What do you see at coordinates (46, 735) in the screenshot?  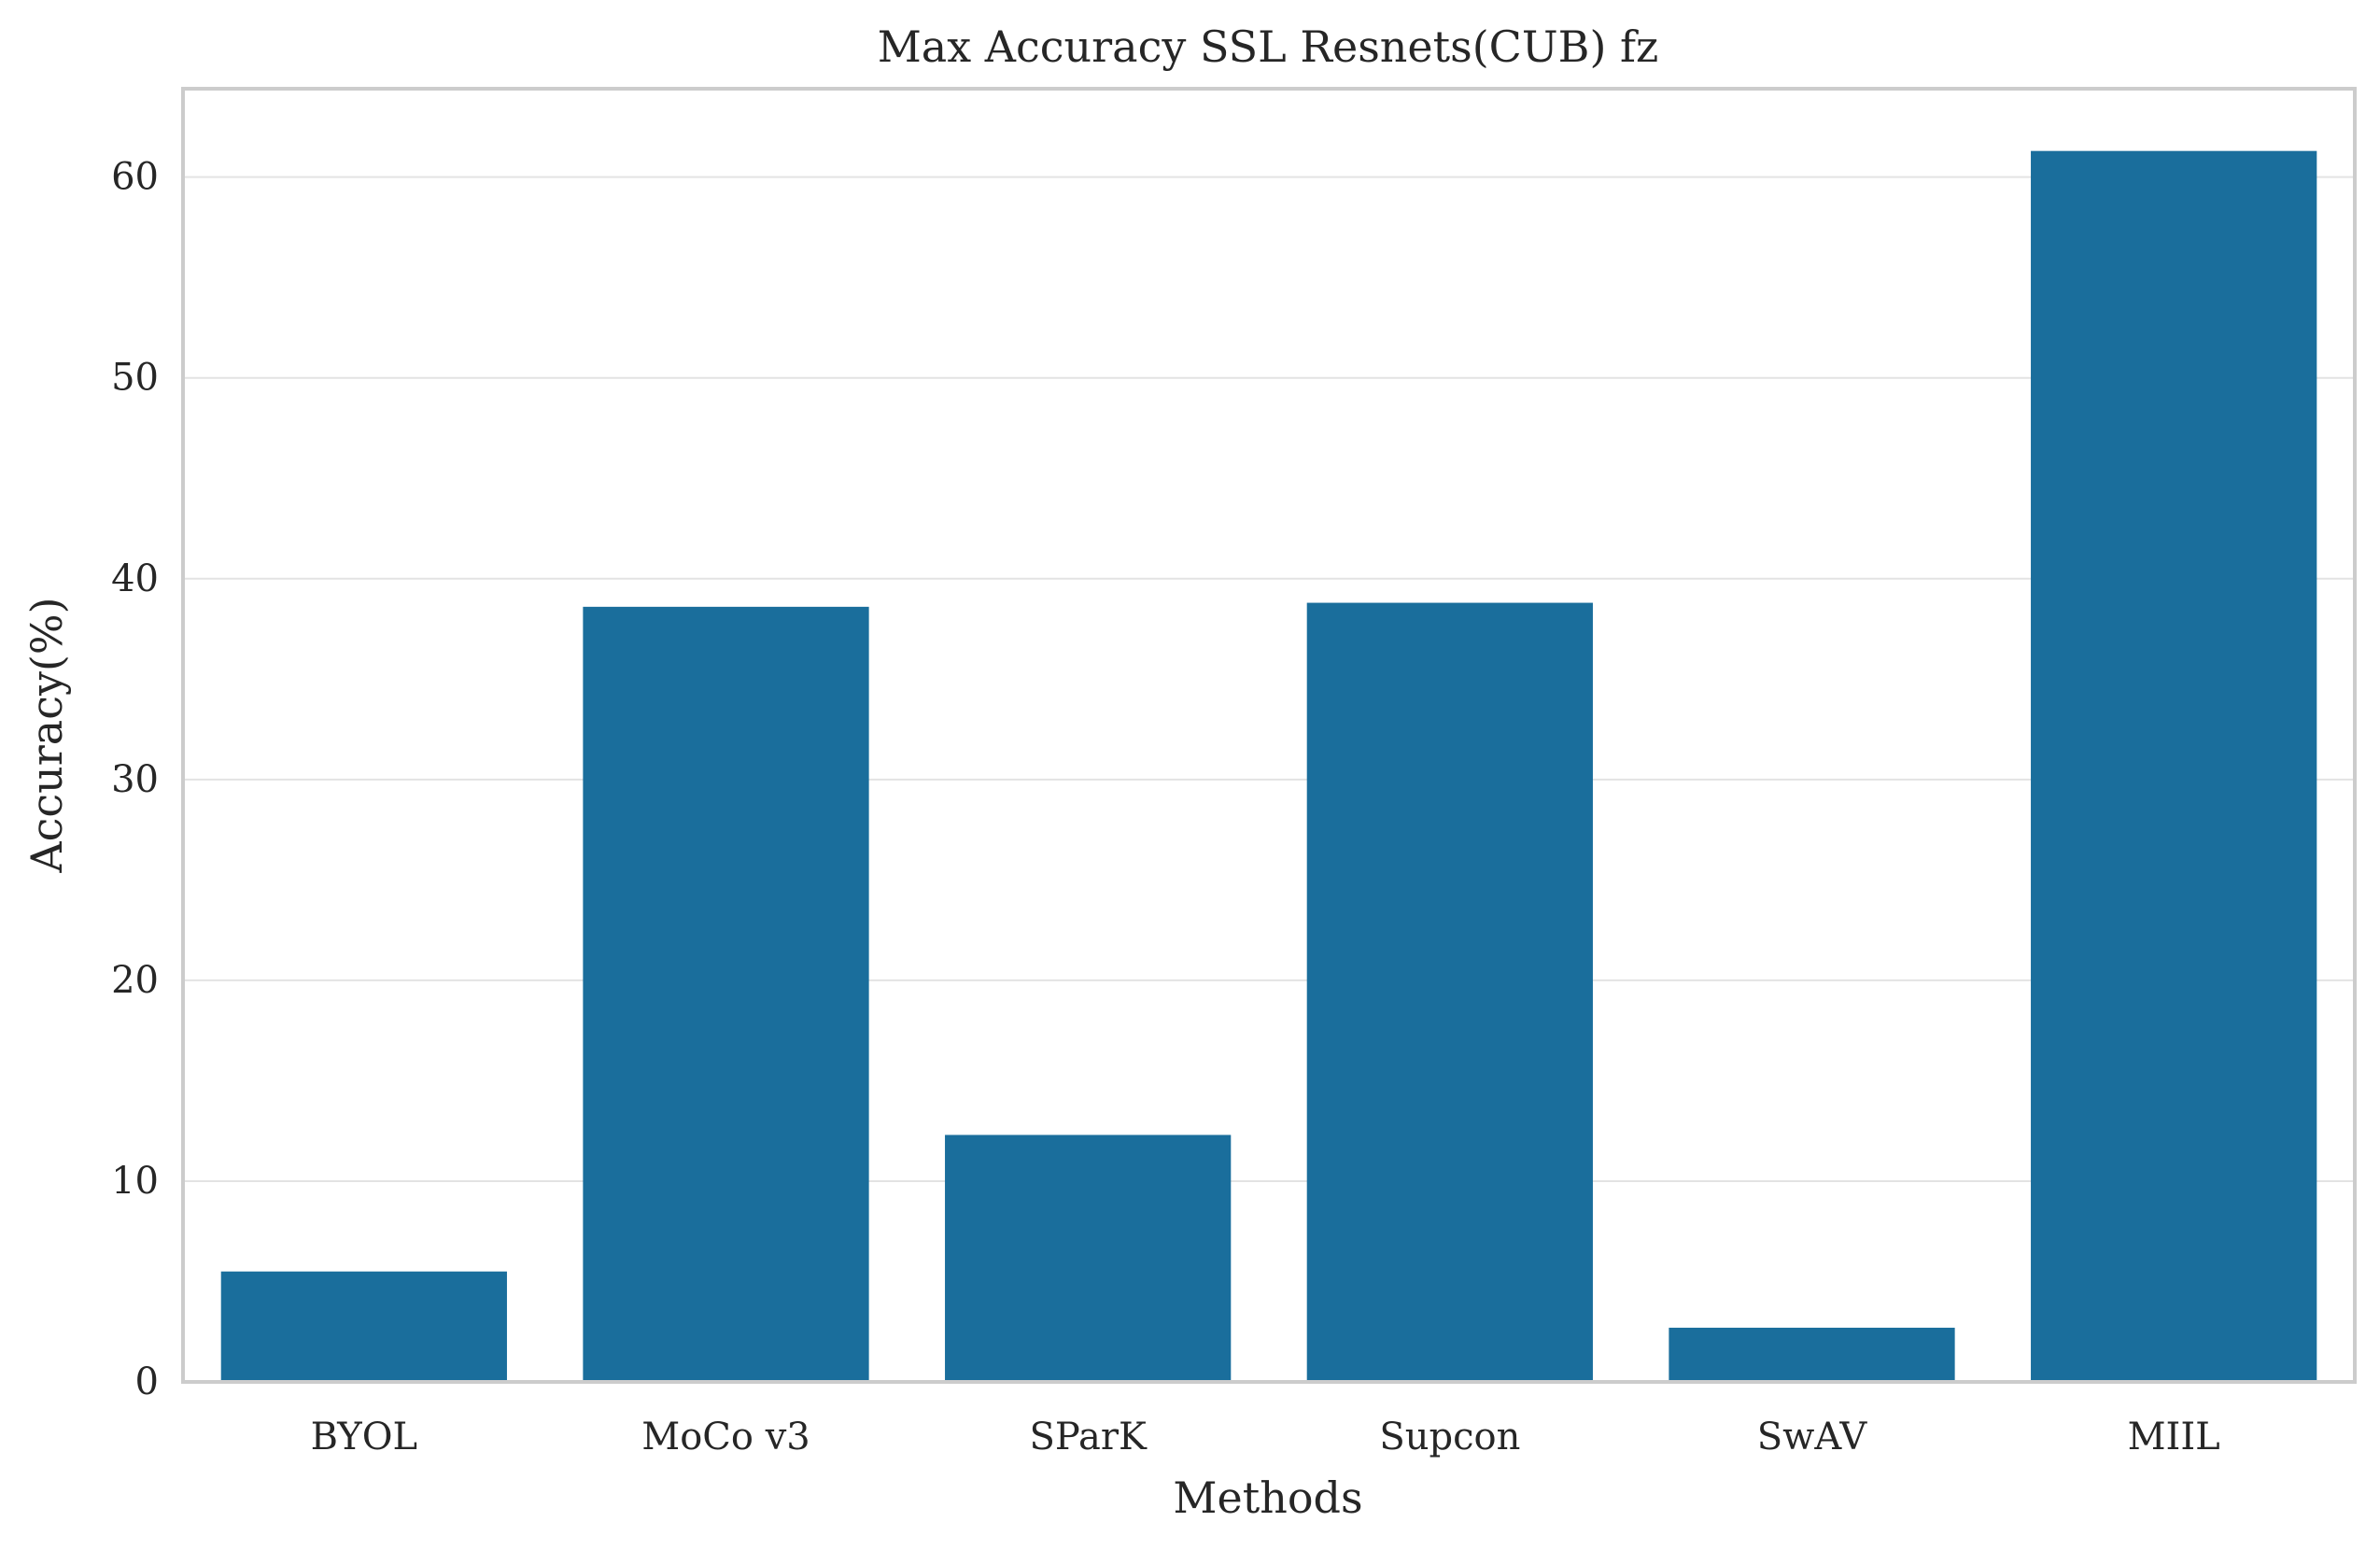 I see `y-axis-label: Accuracy(%)` at bounding box center [46, 735].